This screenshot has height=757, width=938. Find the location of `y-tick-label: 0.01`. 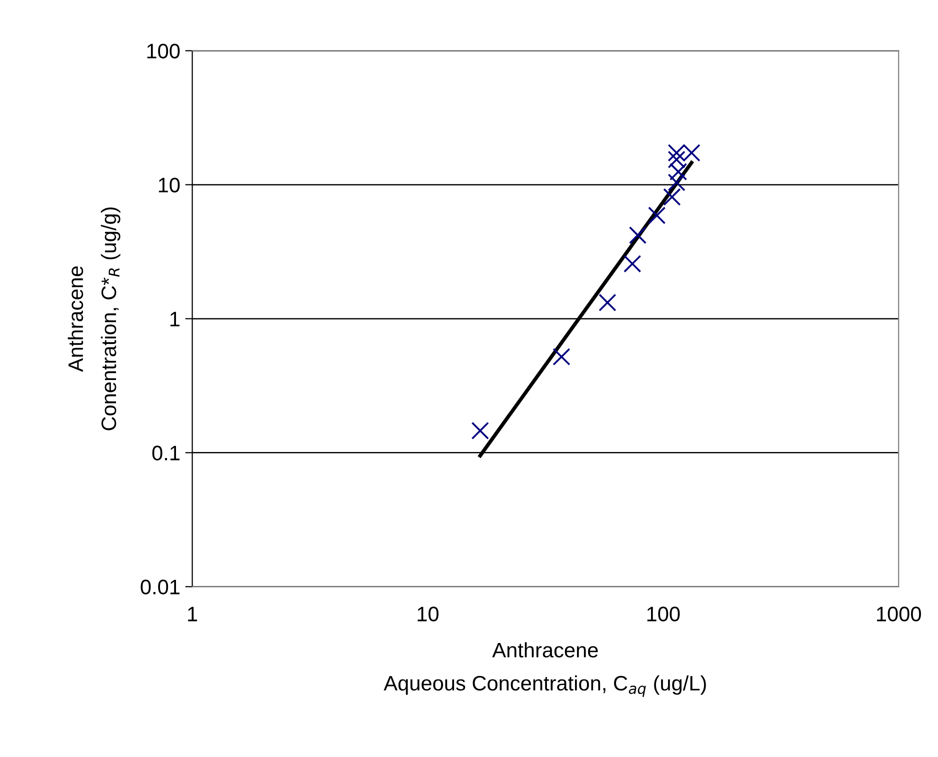

y-tick-label: 0.01 is located at coordinates (160, 587).